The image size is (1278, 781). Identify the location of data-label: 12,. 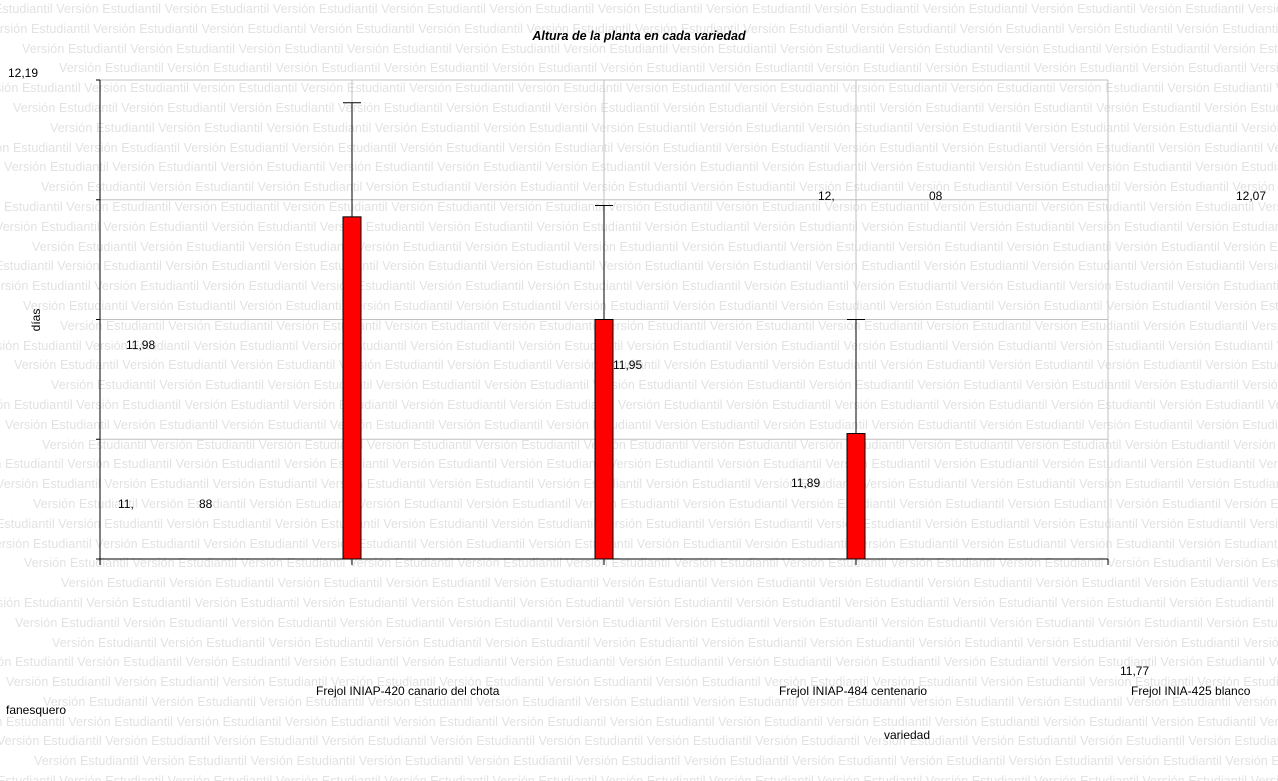
(826, 196).